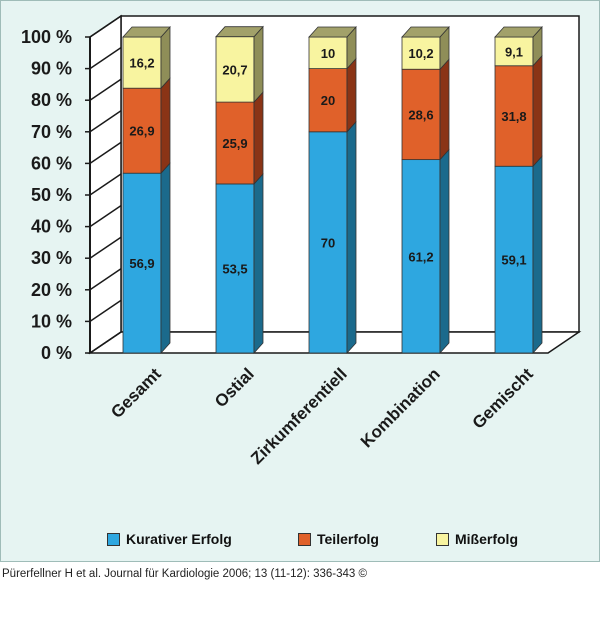 This screenshot has width=600, height=624. Describe the element at coordinates (425, 32) in the screenshot. I see `bar-top-kombination` at that location.